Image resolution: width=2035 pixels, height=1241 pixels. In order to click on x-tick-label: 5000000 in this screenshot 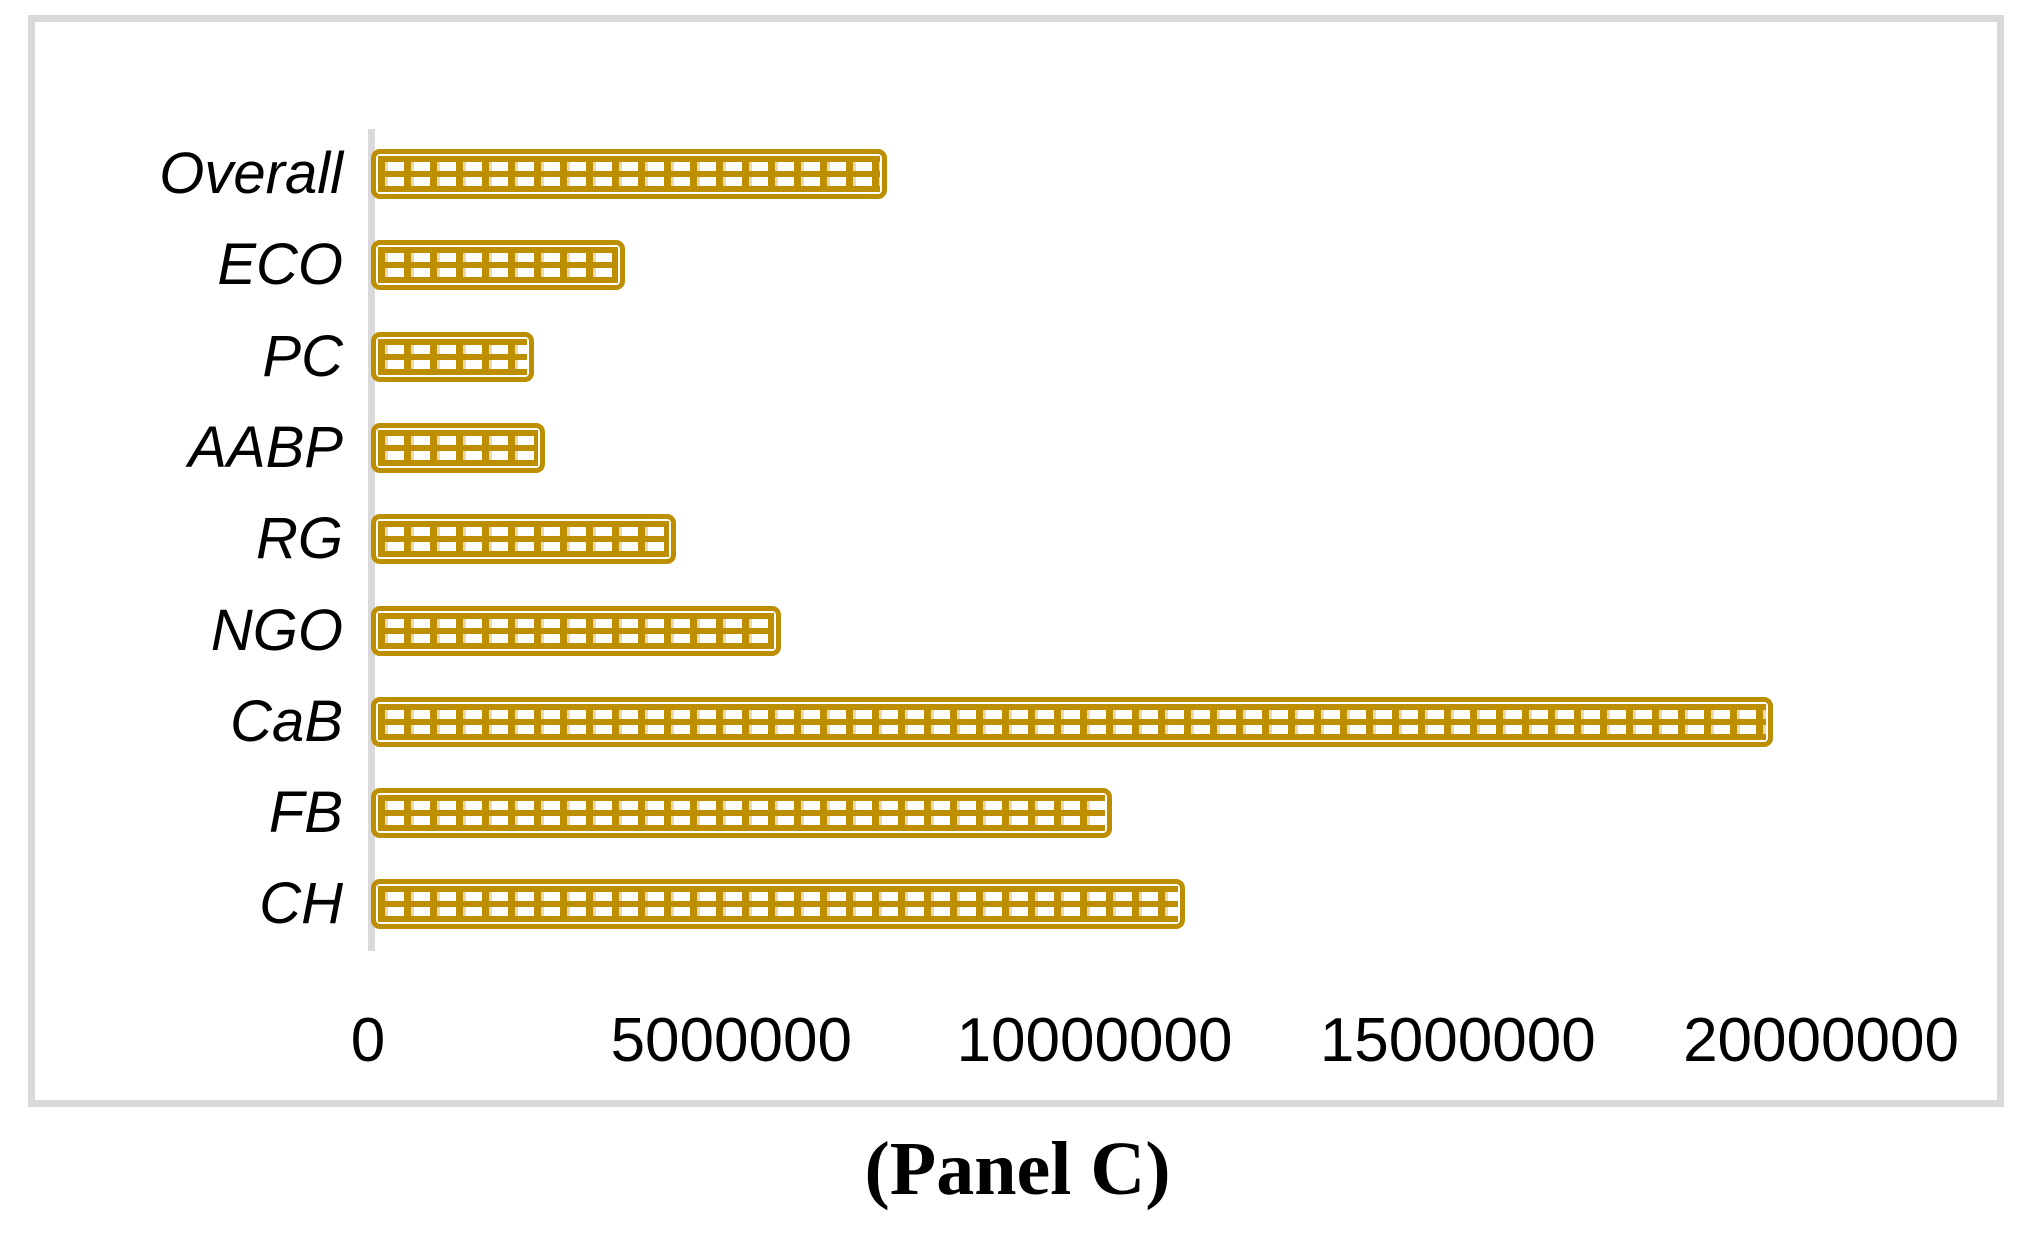, I will do `click(731, 1040)`.